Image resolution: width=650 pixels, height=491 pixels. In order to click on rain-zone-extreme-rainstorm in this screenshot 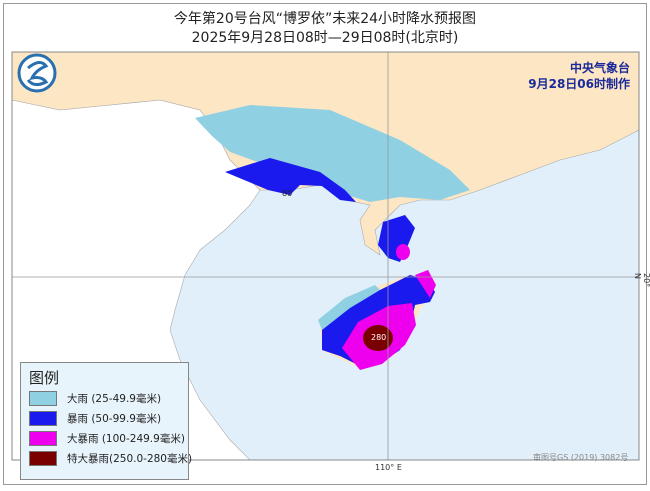, I will do `click(378, 338)`.